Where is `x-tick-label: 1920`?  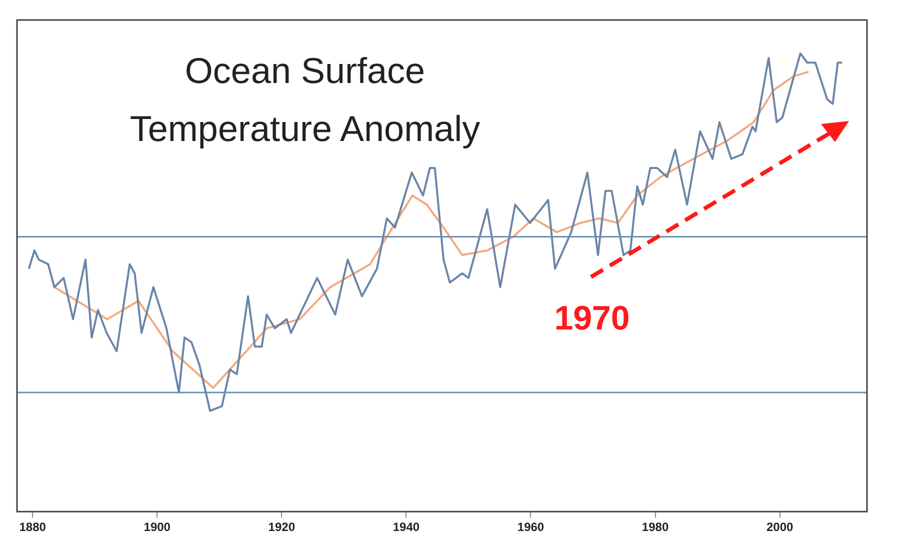
x-tick-label: 1920 is located at coordinates (282, 527).